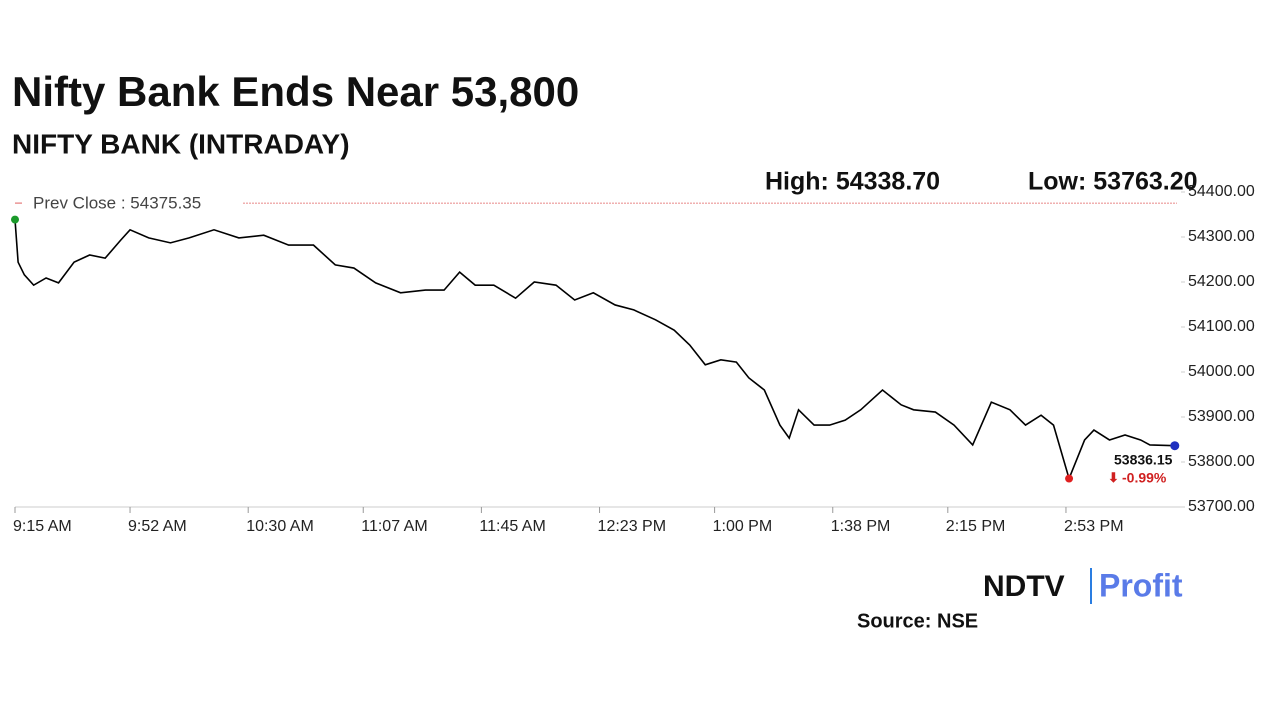 The width and height of the screenshot is (1280, 720). What do you see at coordinates (15, 219) in the screenshot?
I see `start-dot` at bounding box center [15, 219].